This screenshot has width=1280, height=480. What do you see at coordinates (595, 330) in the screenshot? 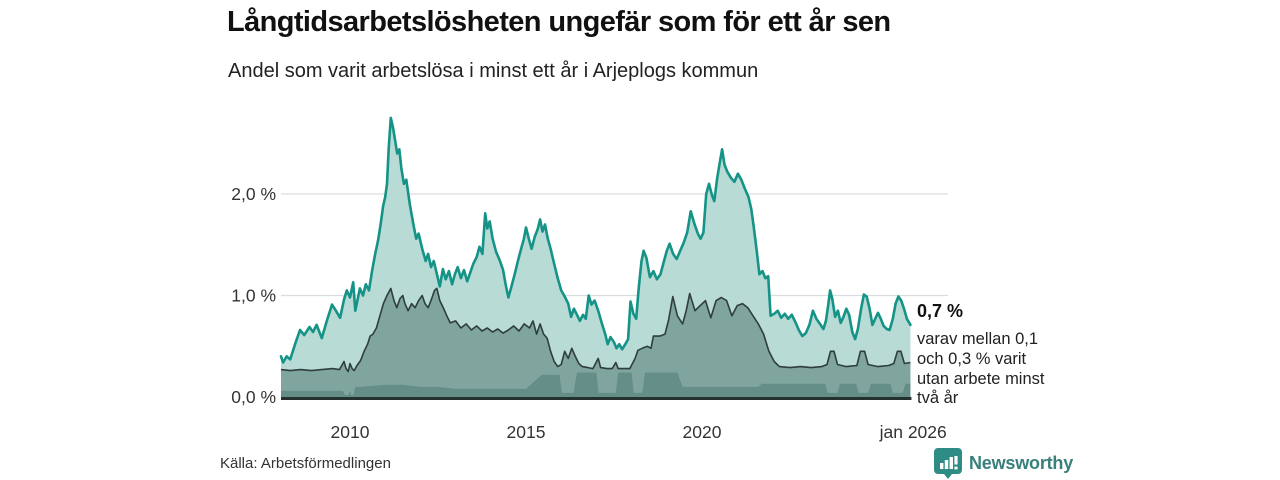
I see `two-year-line` at bounding box center [595, 330].